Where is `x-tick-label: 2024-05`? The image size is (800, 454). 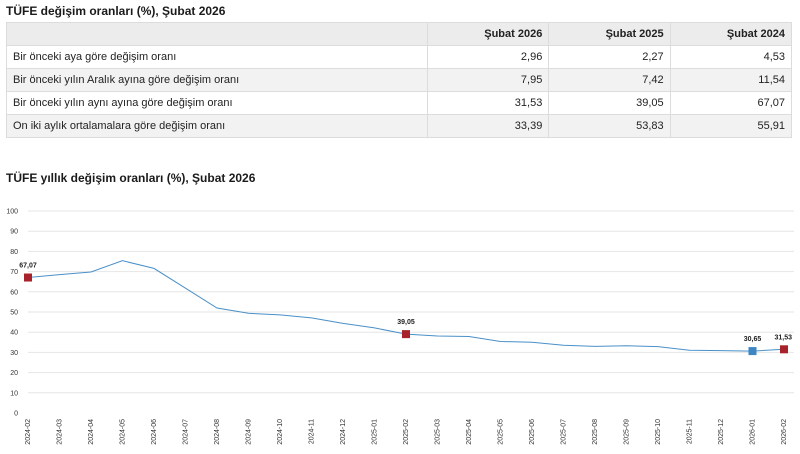 x-tick-label: 2024-05 is located at coordinates (123, 432).